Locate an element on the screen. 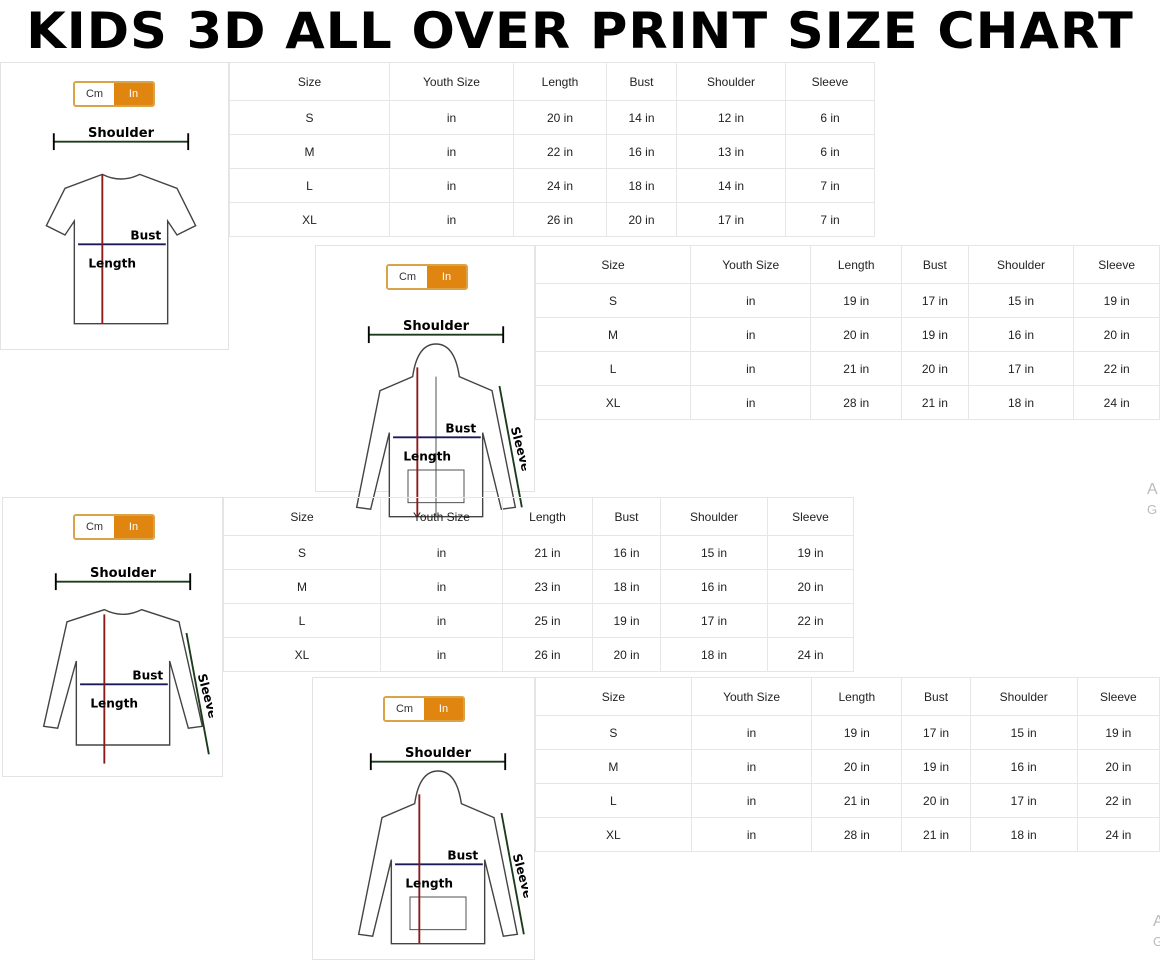  table-cell: 13 in is located at coordinates (731, 151).